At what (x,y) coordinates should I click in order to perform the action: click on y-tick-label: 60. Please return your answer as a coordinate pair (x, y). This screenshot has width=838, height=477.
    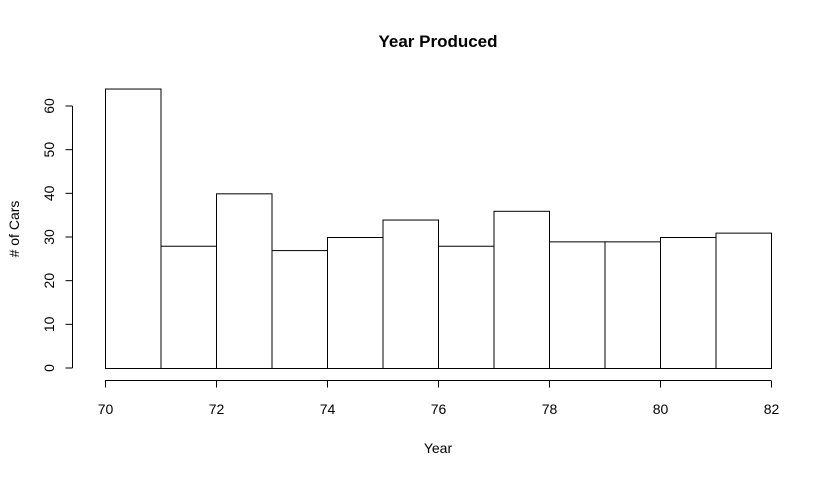
    Looking at the image, I should click on (49, 106).